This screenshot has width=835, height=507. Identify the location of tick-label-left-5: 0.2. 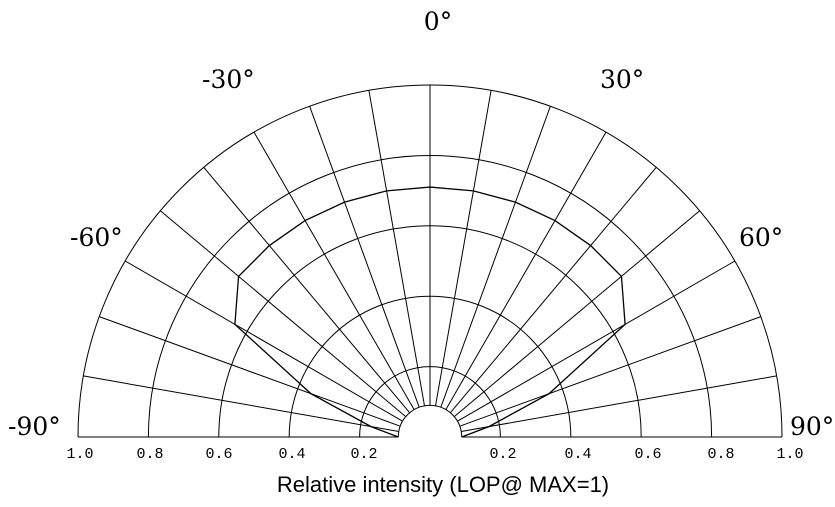
(363, 454).